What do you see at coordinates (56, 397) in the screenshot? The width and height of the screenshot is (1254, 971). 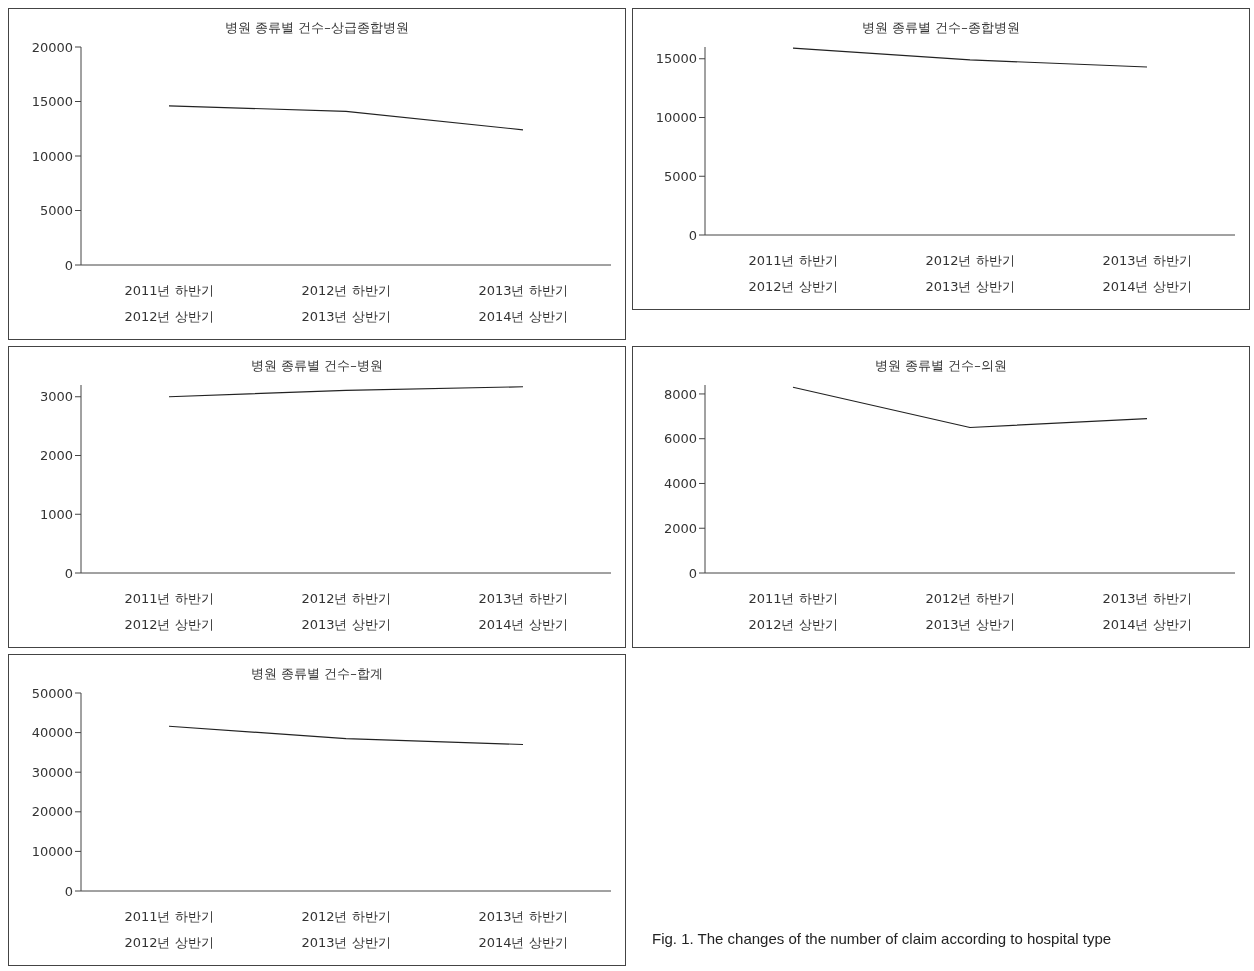 I see `y-tick-label: 3000` at bounding box center [56, 397].